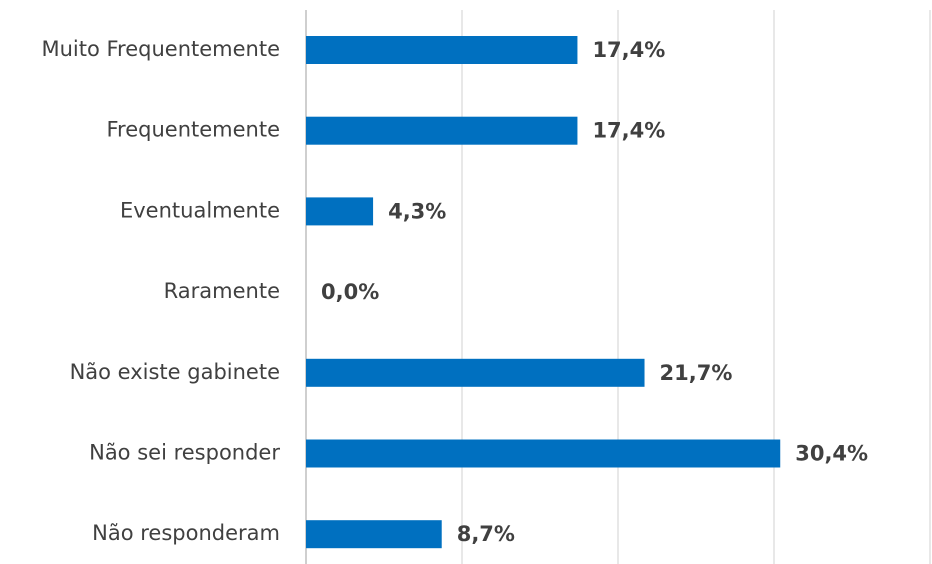 This screenshot has width=932, height=564. I want to click on y-tick-label: Não existe gabinete, so click(175, 372).